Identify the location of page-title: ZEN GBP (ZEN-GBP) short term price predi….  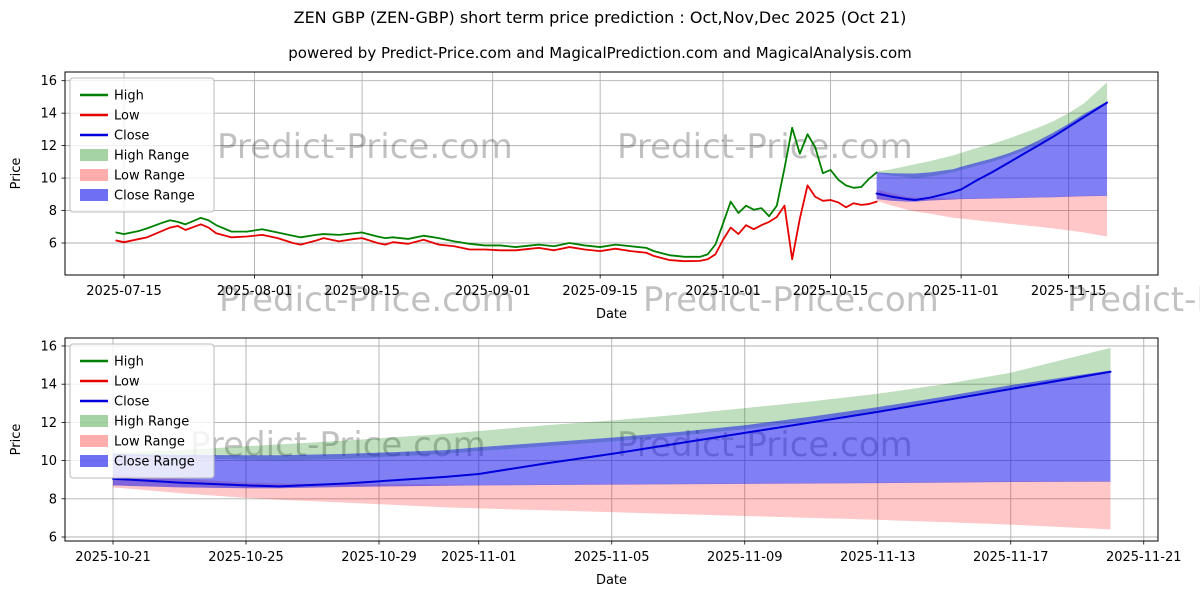
(600, 17).